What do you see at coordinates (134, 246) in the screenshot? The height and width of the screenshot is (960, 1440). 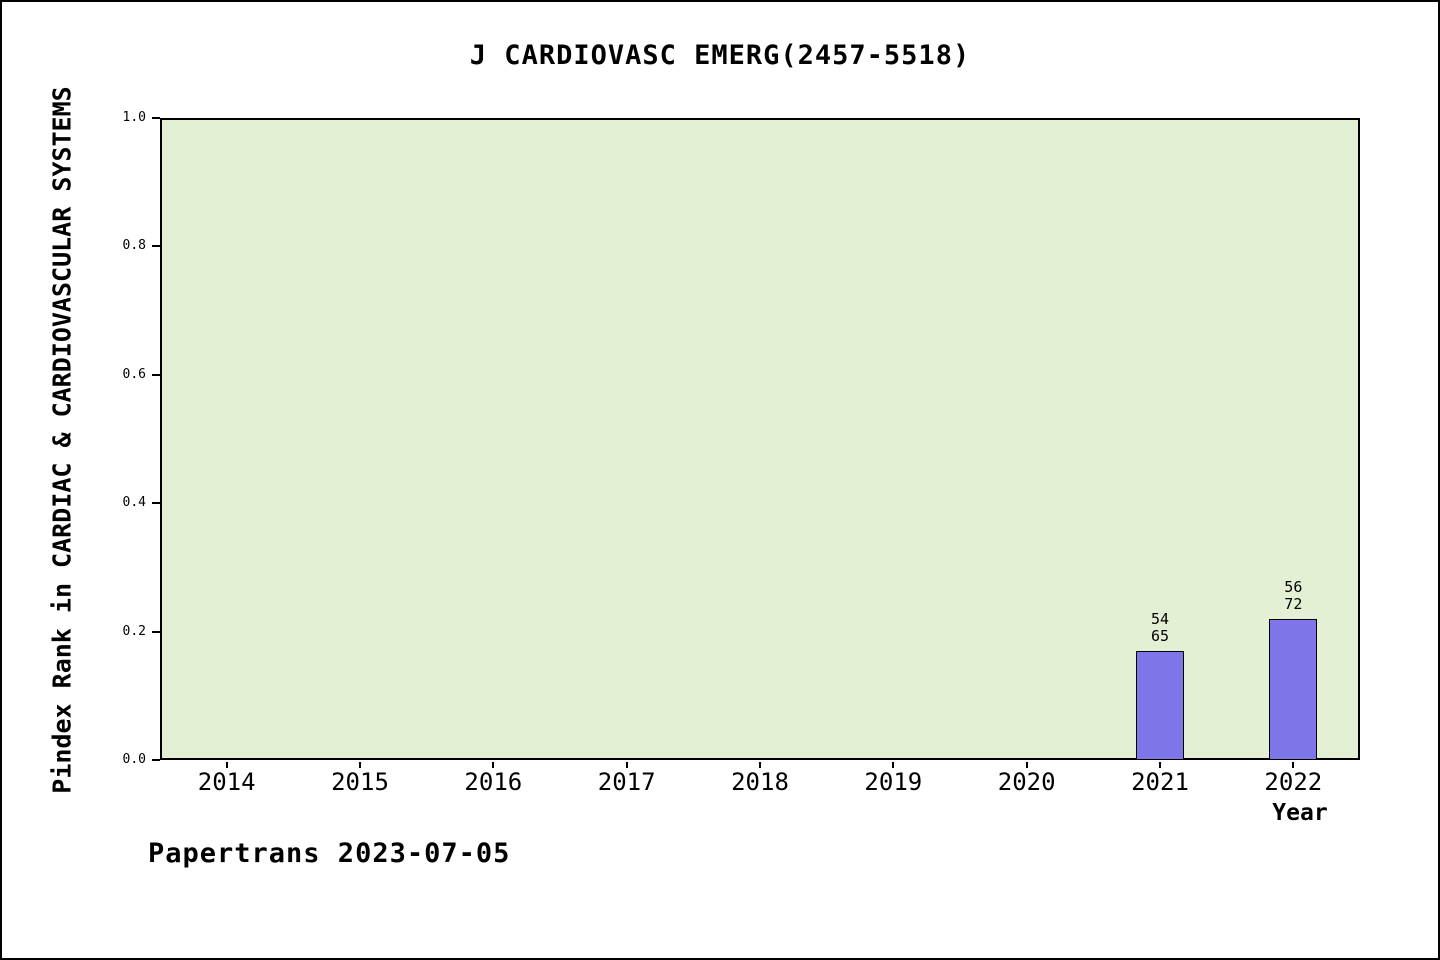 I see `y-tick-label: 0.8` at bounding box center [134, 246].